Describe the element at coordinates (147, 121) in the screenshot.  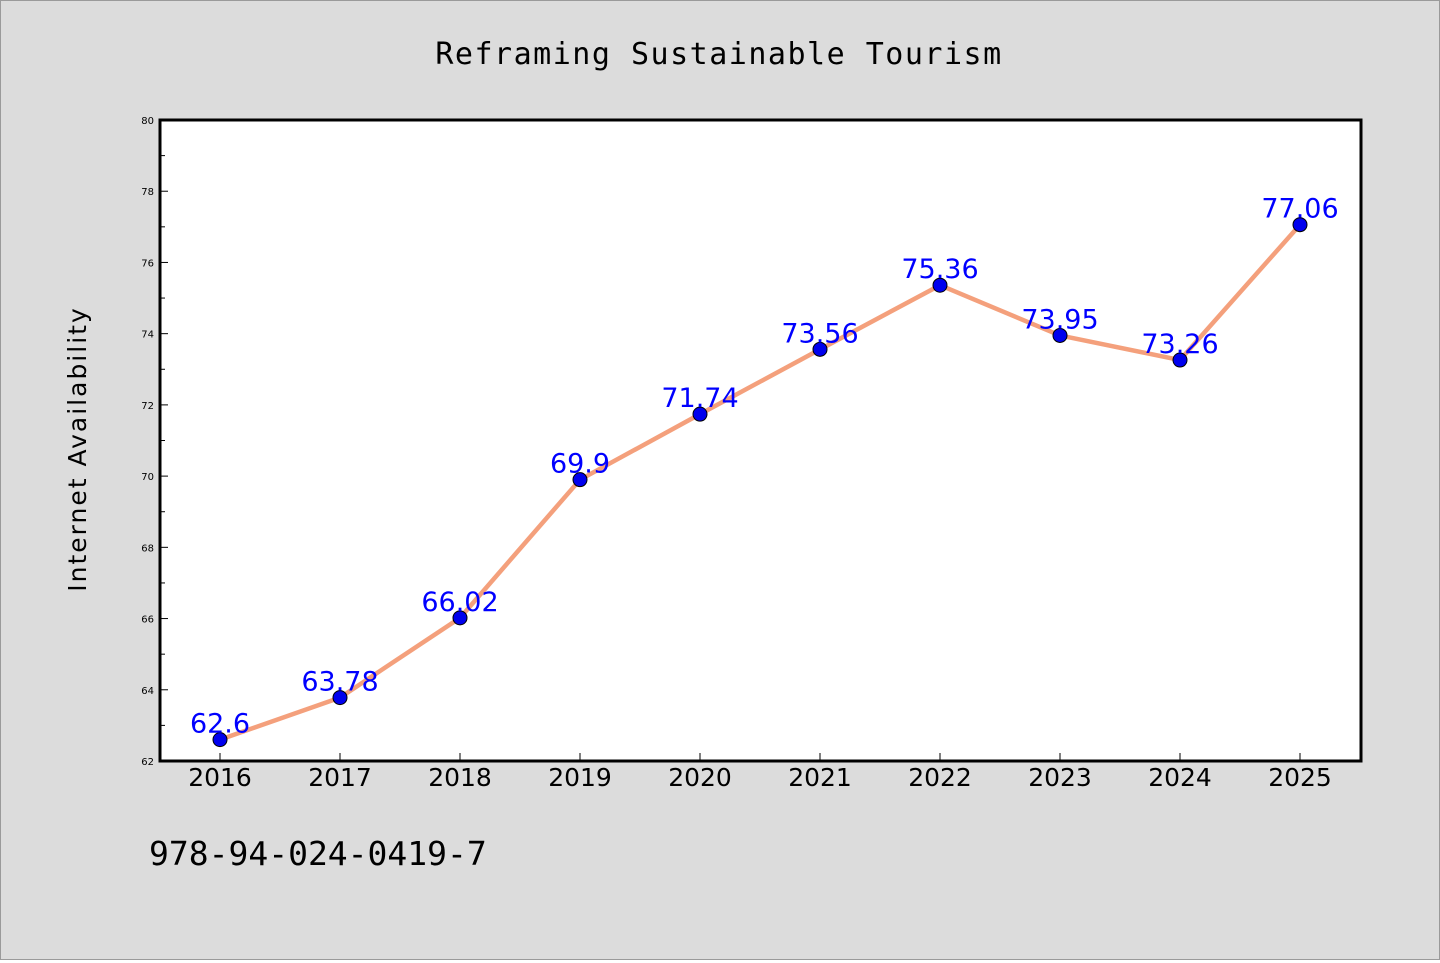
I see `y-tick-label: 80` at that location.